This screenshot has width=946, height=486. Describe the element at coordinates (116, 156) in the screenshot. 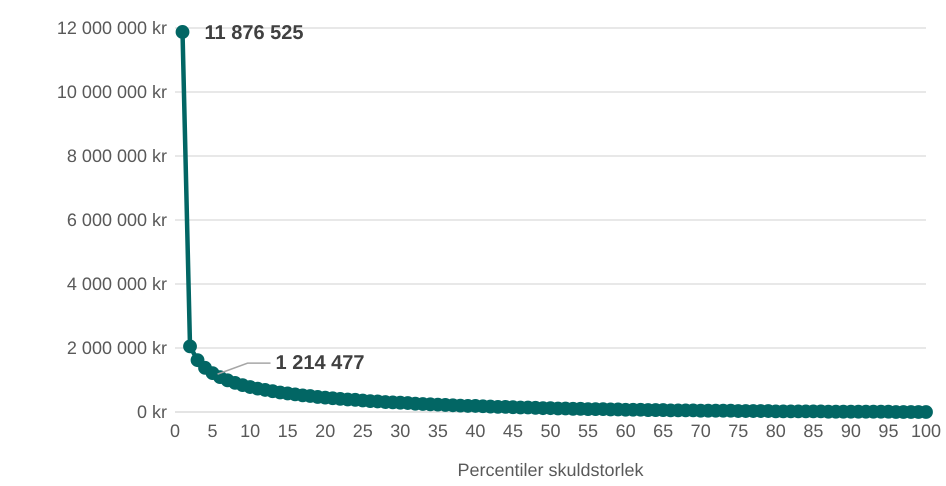

I see `y-tick-label: 8 000 000 kr` at that location.